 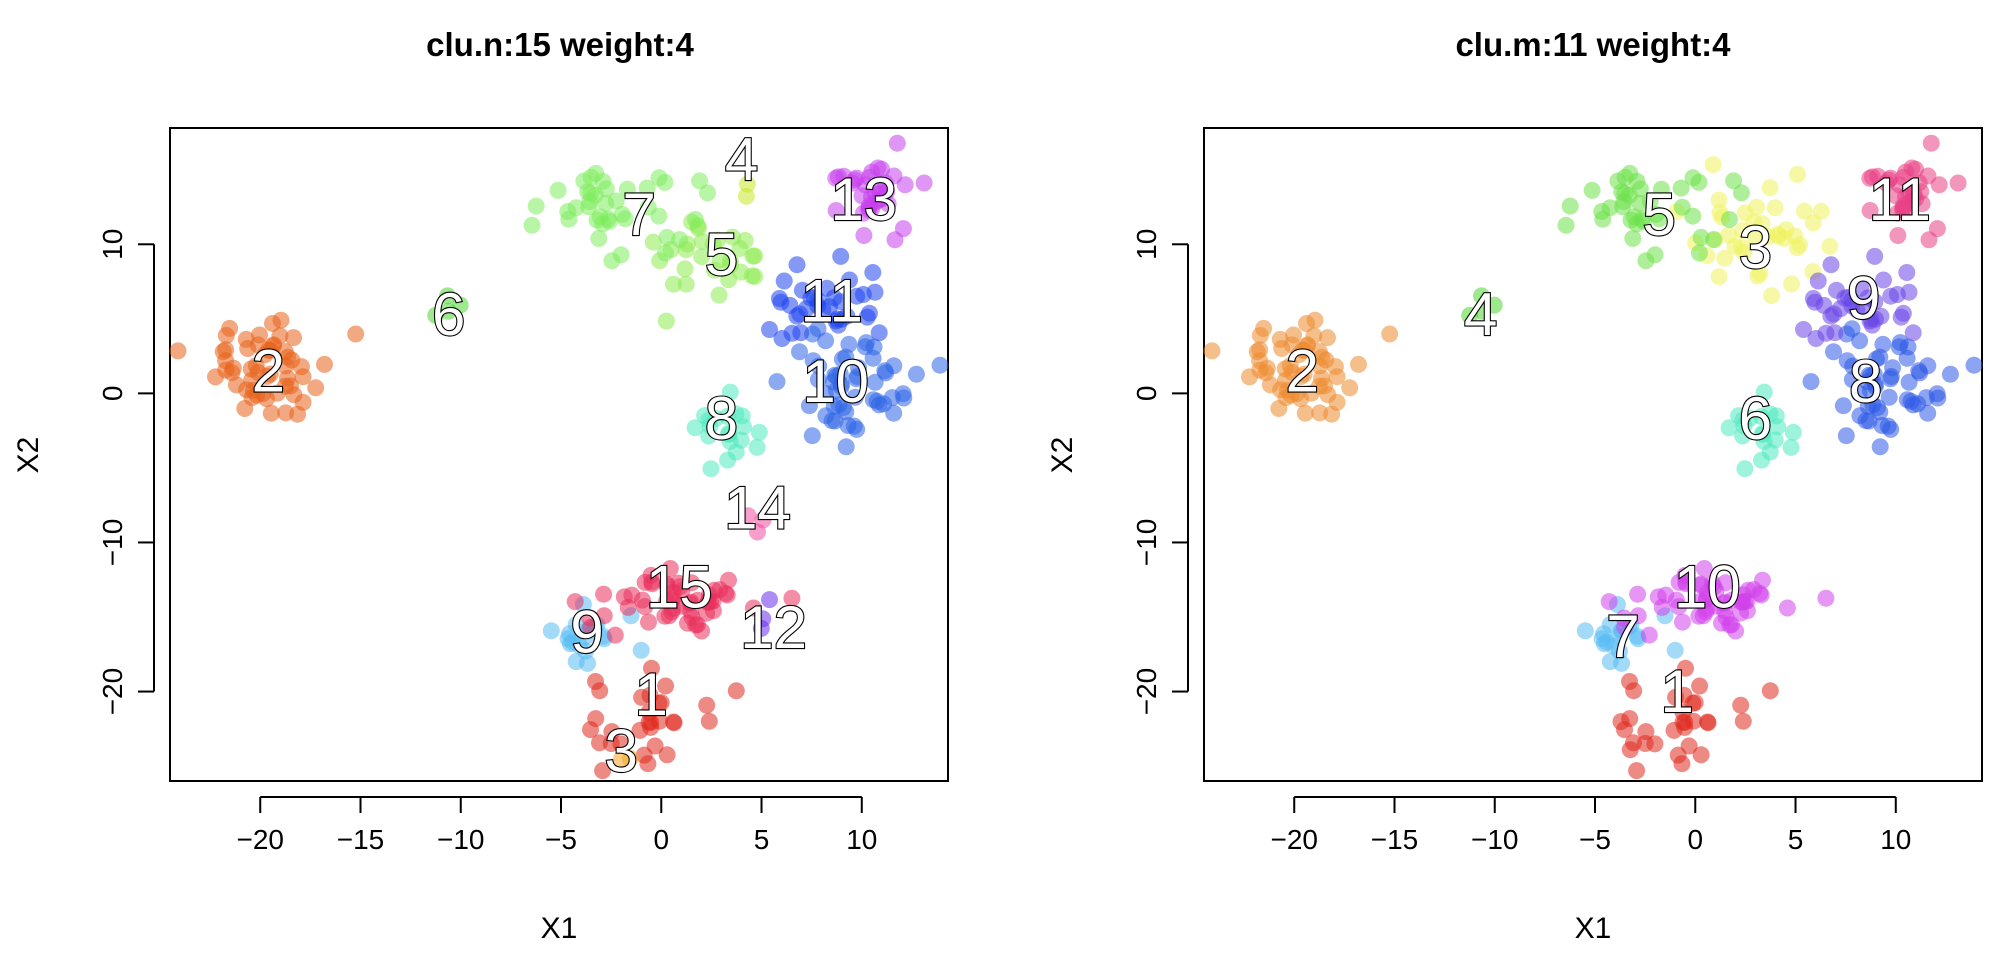 I want to click on x-tick-label: 5, so click(x=762, y=839).